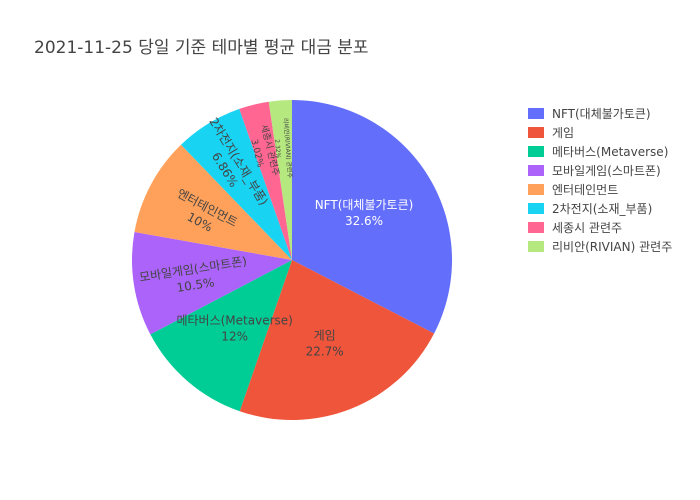 The height and width of the screenshot is (500, 700). I want to click on pie-label-1: 게임 22.7%, so click(325, 344).